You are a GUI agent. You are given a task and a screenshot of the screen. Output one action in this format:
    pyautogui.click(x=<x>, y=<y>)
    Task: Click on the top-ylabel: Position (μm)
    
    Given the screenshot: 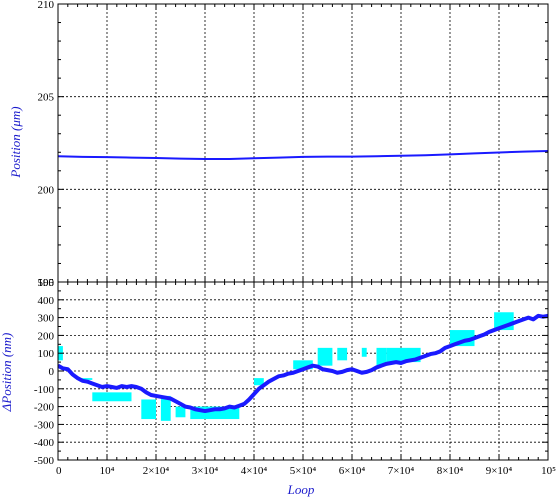 What is the action you would take?
    pyautogui.click(x=15, y=142)
    